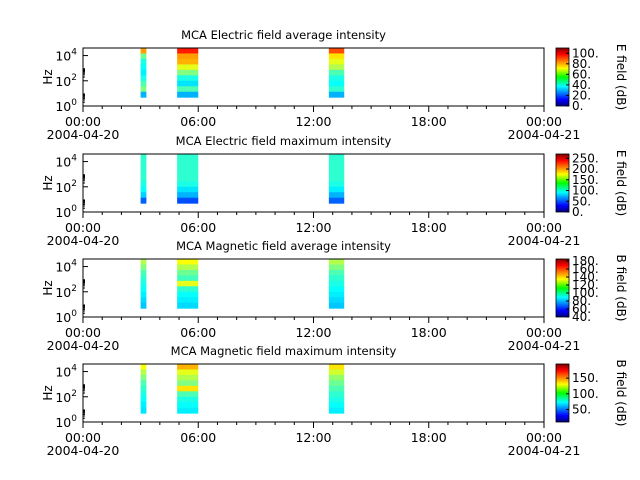 This screenshot has height=480, width=640. Describe the element at coordinates (585, 169) in the screenshot. I see `colorbar-tick-label: 200.` at that location.